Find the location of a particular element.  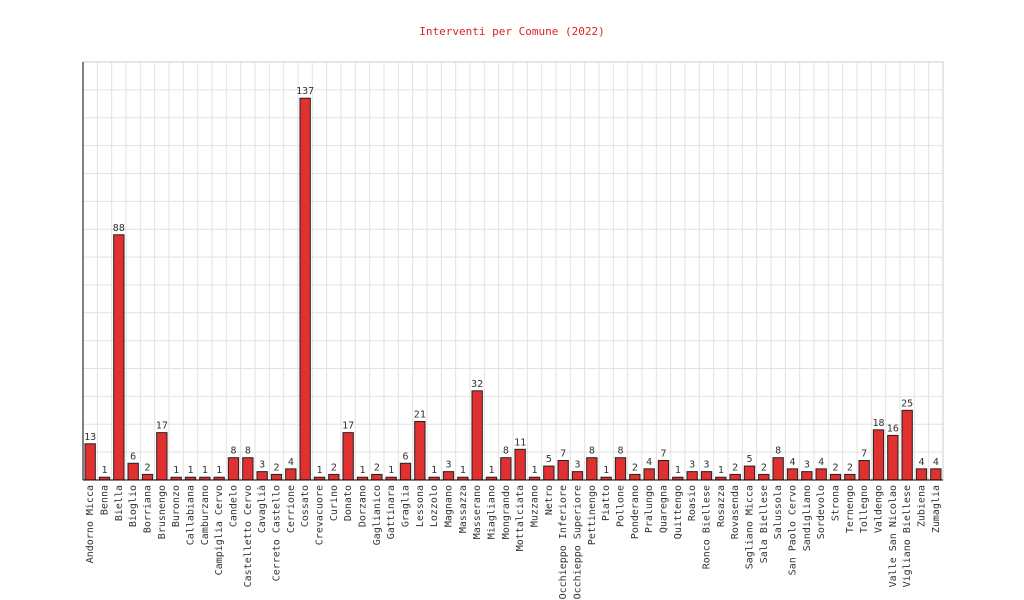

value-label: 13 is located at coordinates (90, 437).